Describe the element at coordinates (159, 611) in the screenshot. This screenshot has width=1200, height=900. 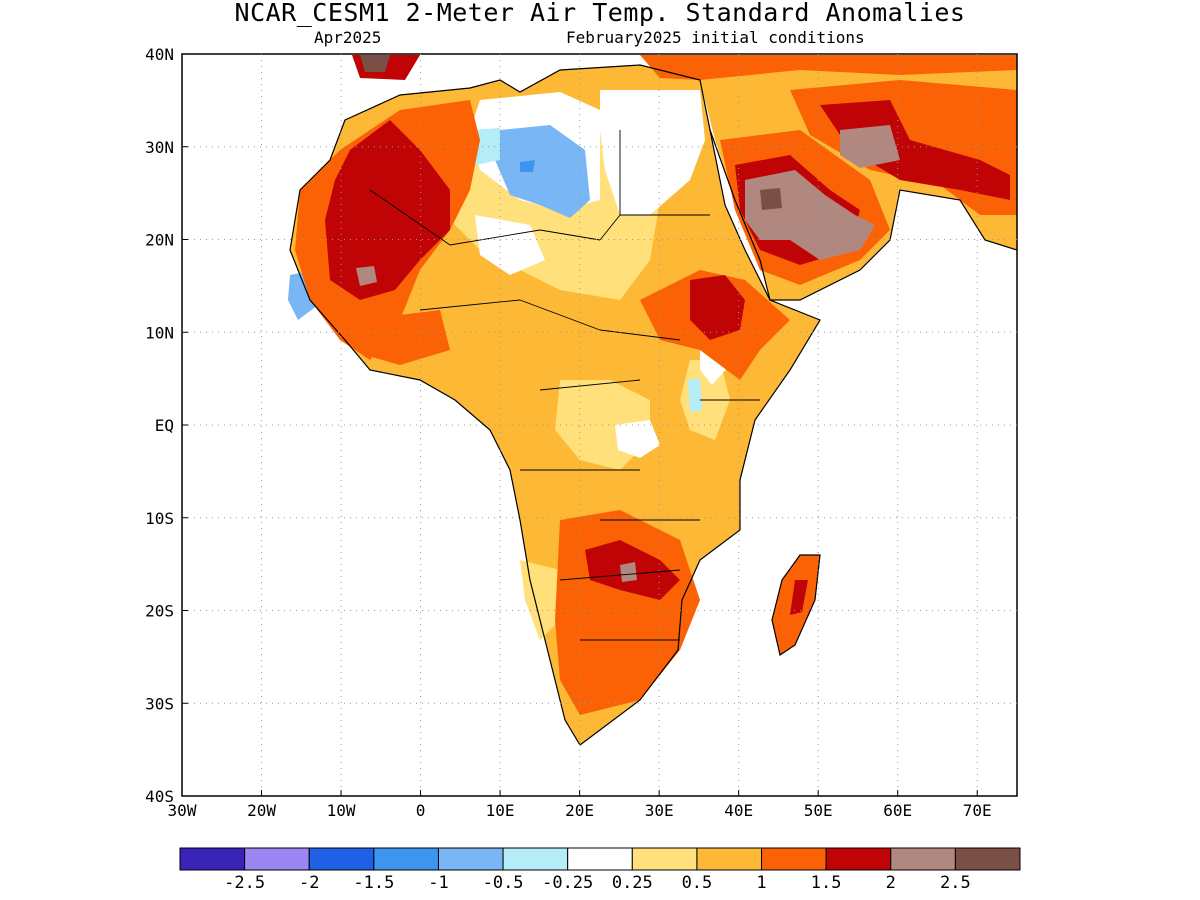
I see `lat-tick-label: 20S` at that location.